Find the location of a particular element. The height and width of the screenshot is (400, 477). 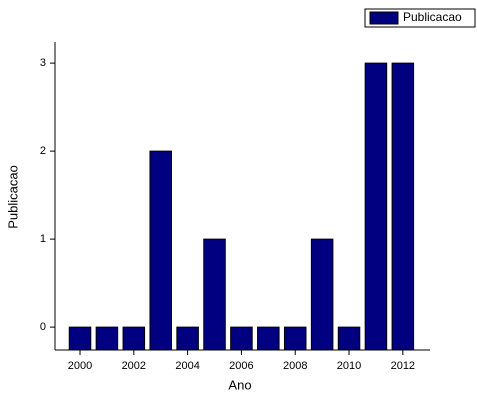

x-tick-label: 2002 is located at coordinates (134, 366).